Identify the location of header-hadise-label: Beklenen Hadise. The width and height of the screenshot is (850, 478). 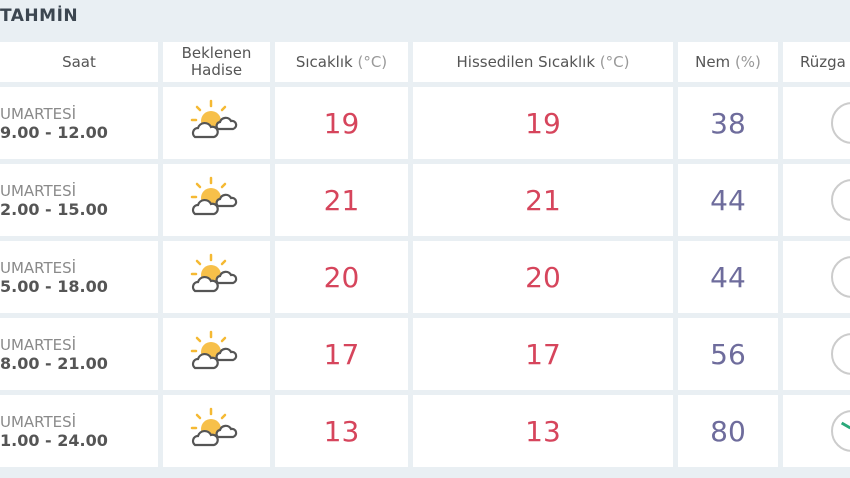
(216, 61).